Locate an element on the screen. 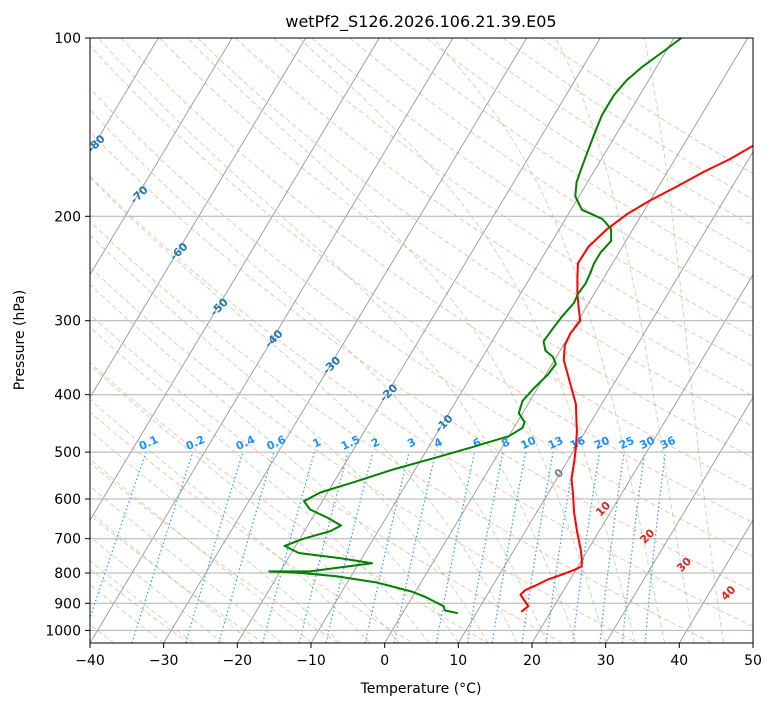 This screenshot has height=708, width=775. y-tick-label: 500 is located at coordinates (67, 453).